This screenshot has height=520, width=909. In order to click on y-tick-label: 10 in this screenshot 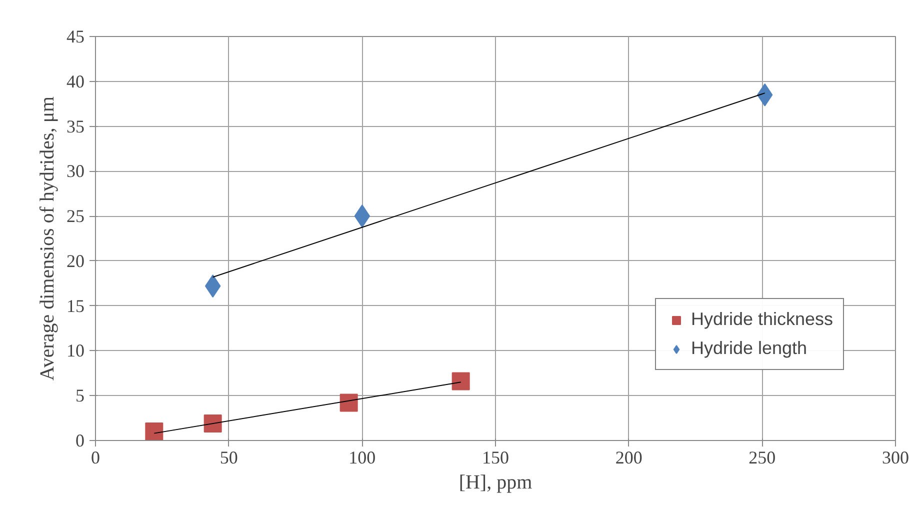, I will do `click(75, 350)`.